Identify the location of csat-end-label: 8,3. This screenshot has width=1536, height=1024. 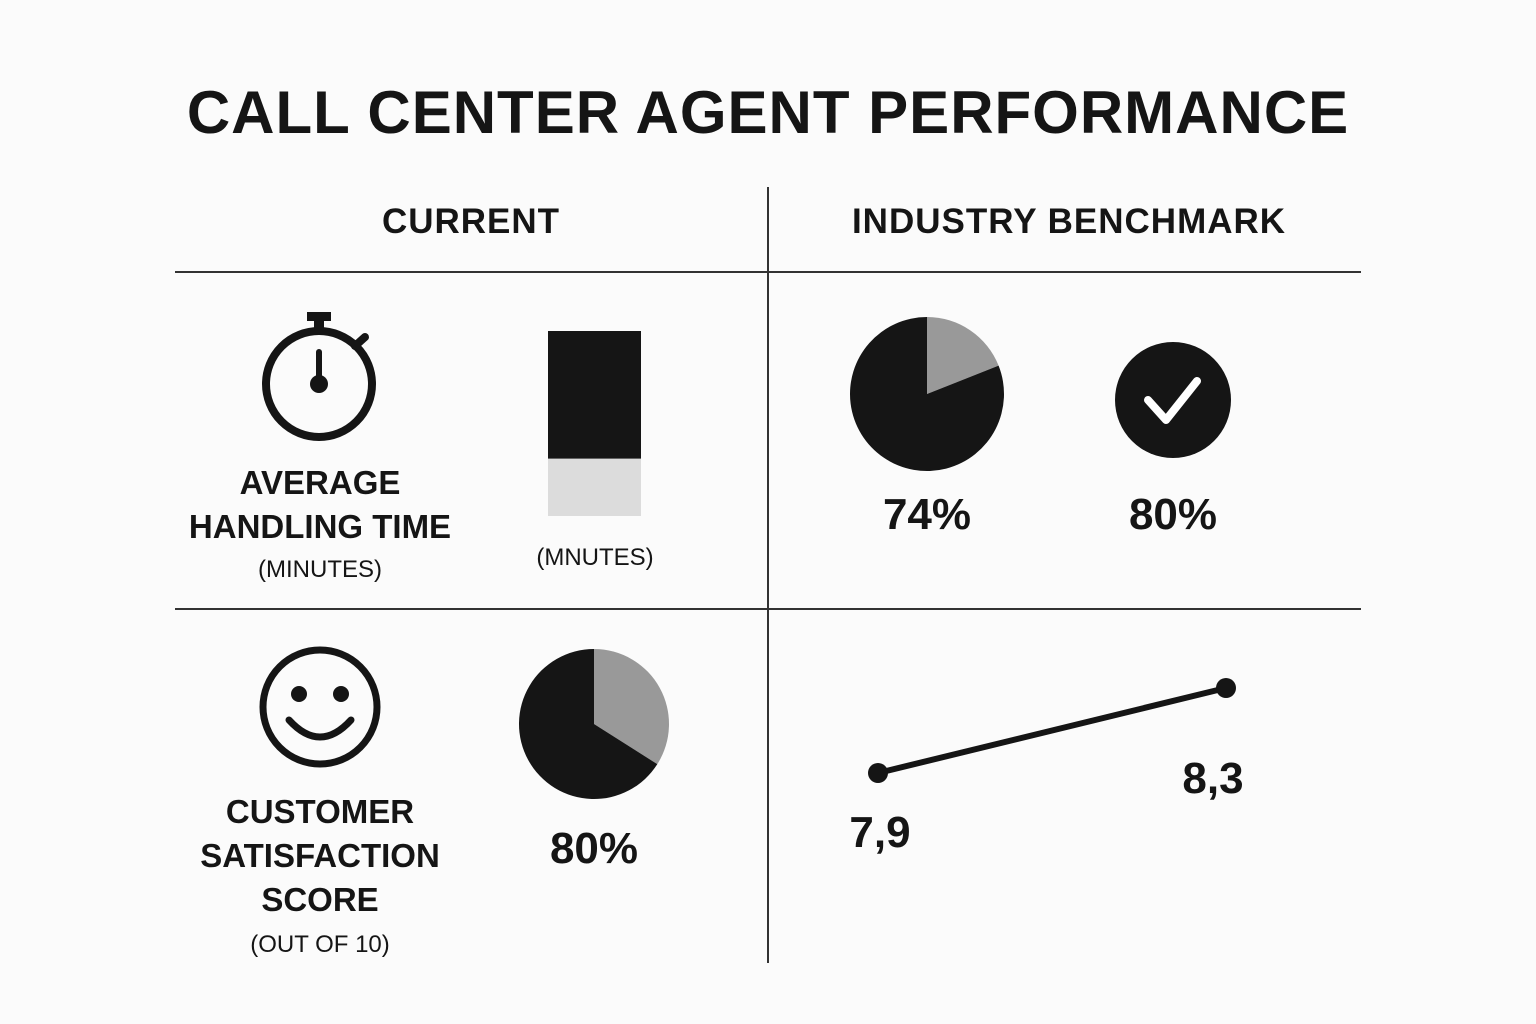
(1213, 778).